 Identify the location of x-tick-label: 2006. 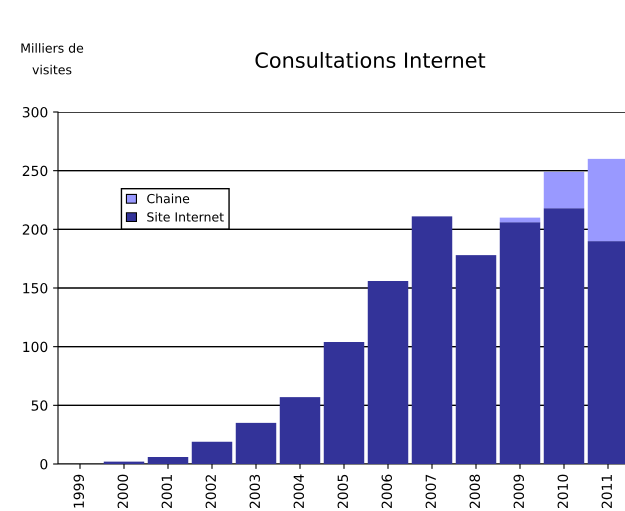
(387, 491).